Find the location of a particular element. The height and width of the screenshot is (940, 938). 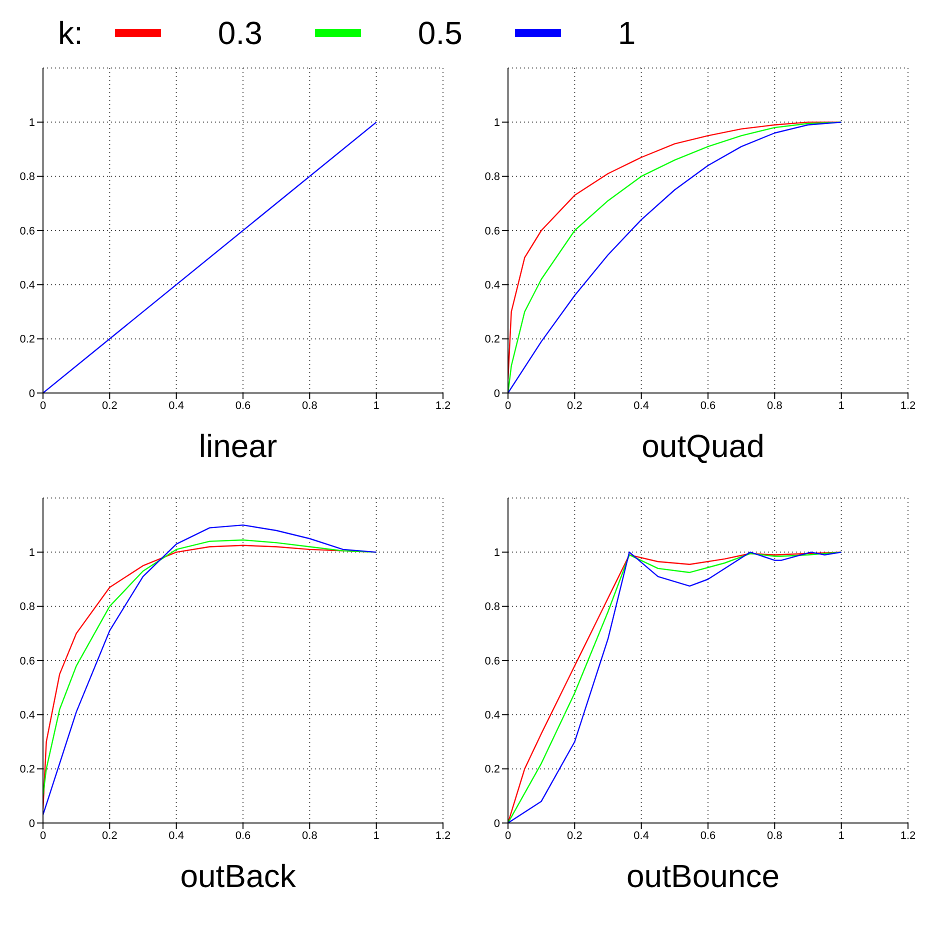

legend-label: 0.3 is located at coordinates (240, 33).